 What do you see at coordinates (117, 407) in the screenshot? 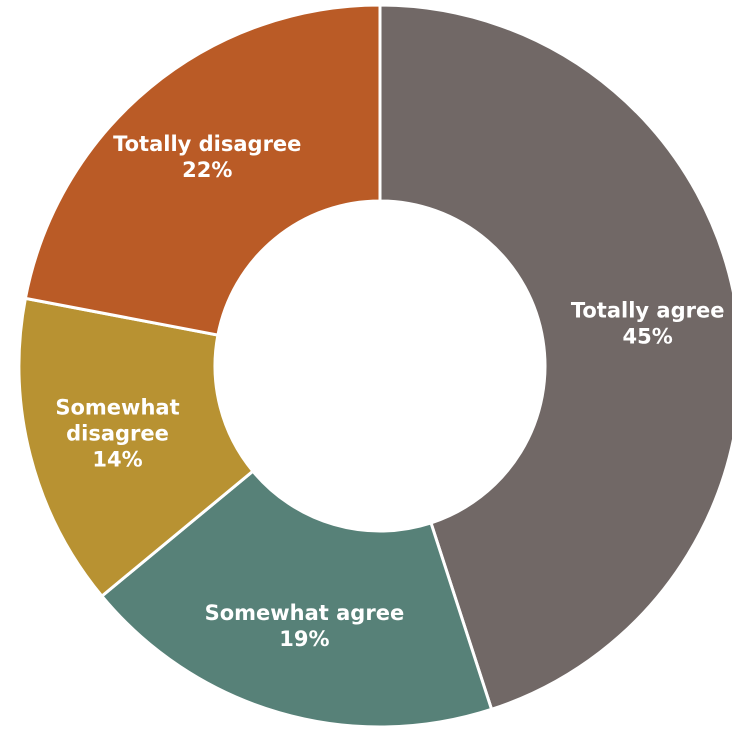
I see `slice-label-line: Somewhat` at bounding box center [117, 407].